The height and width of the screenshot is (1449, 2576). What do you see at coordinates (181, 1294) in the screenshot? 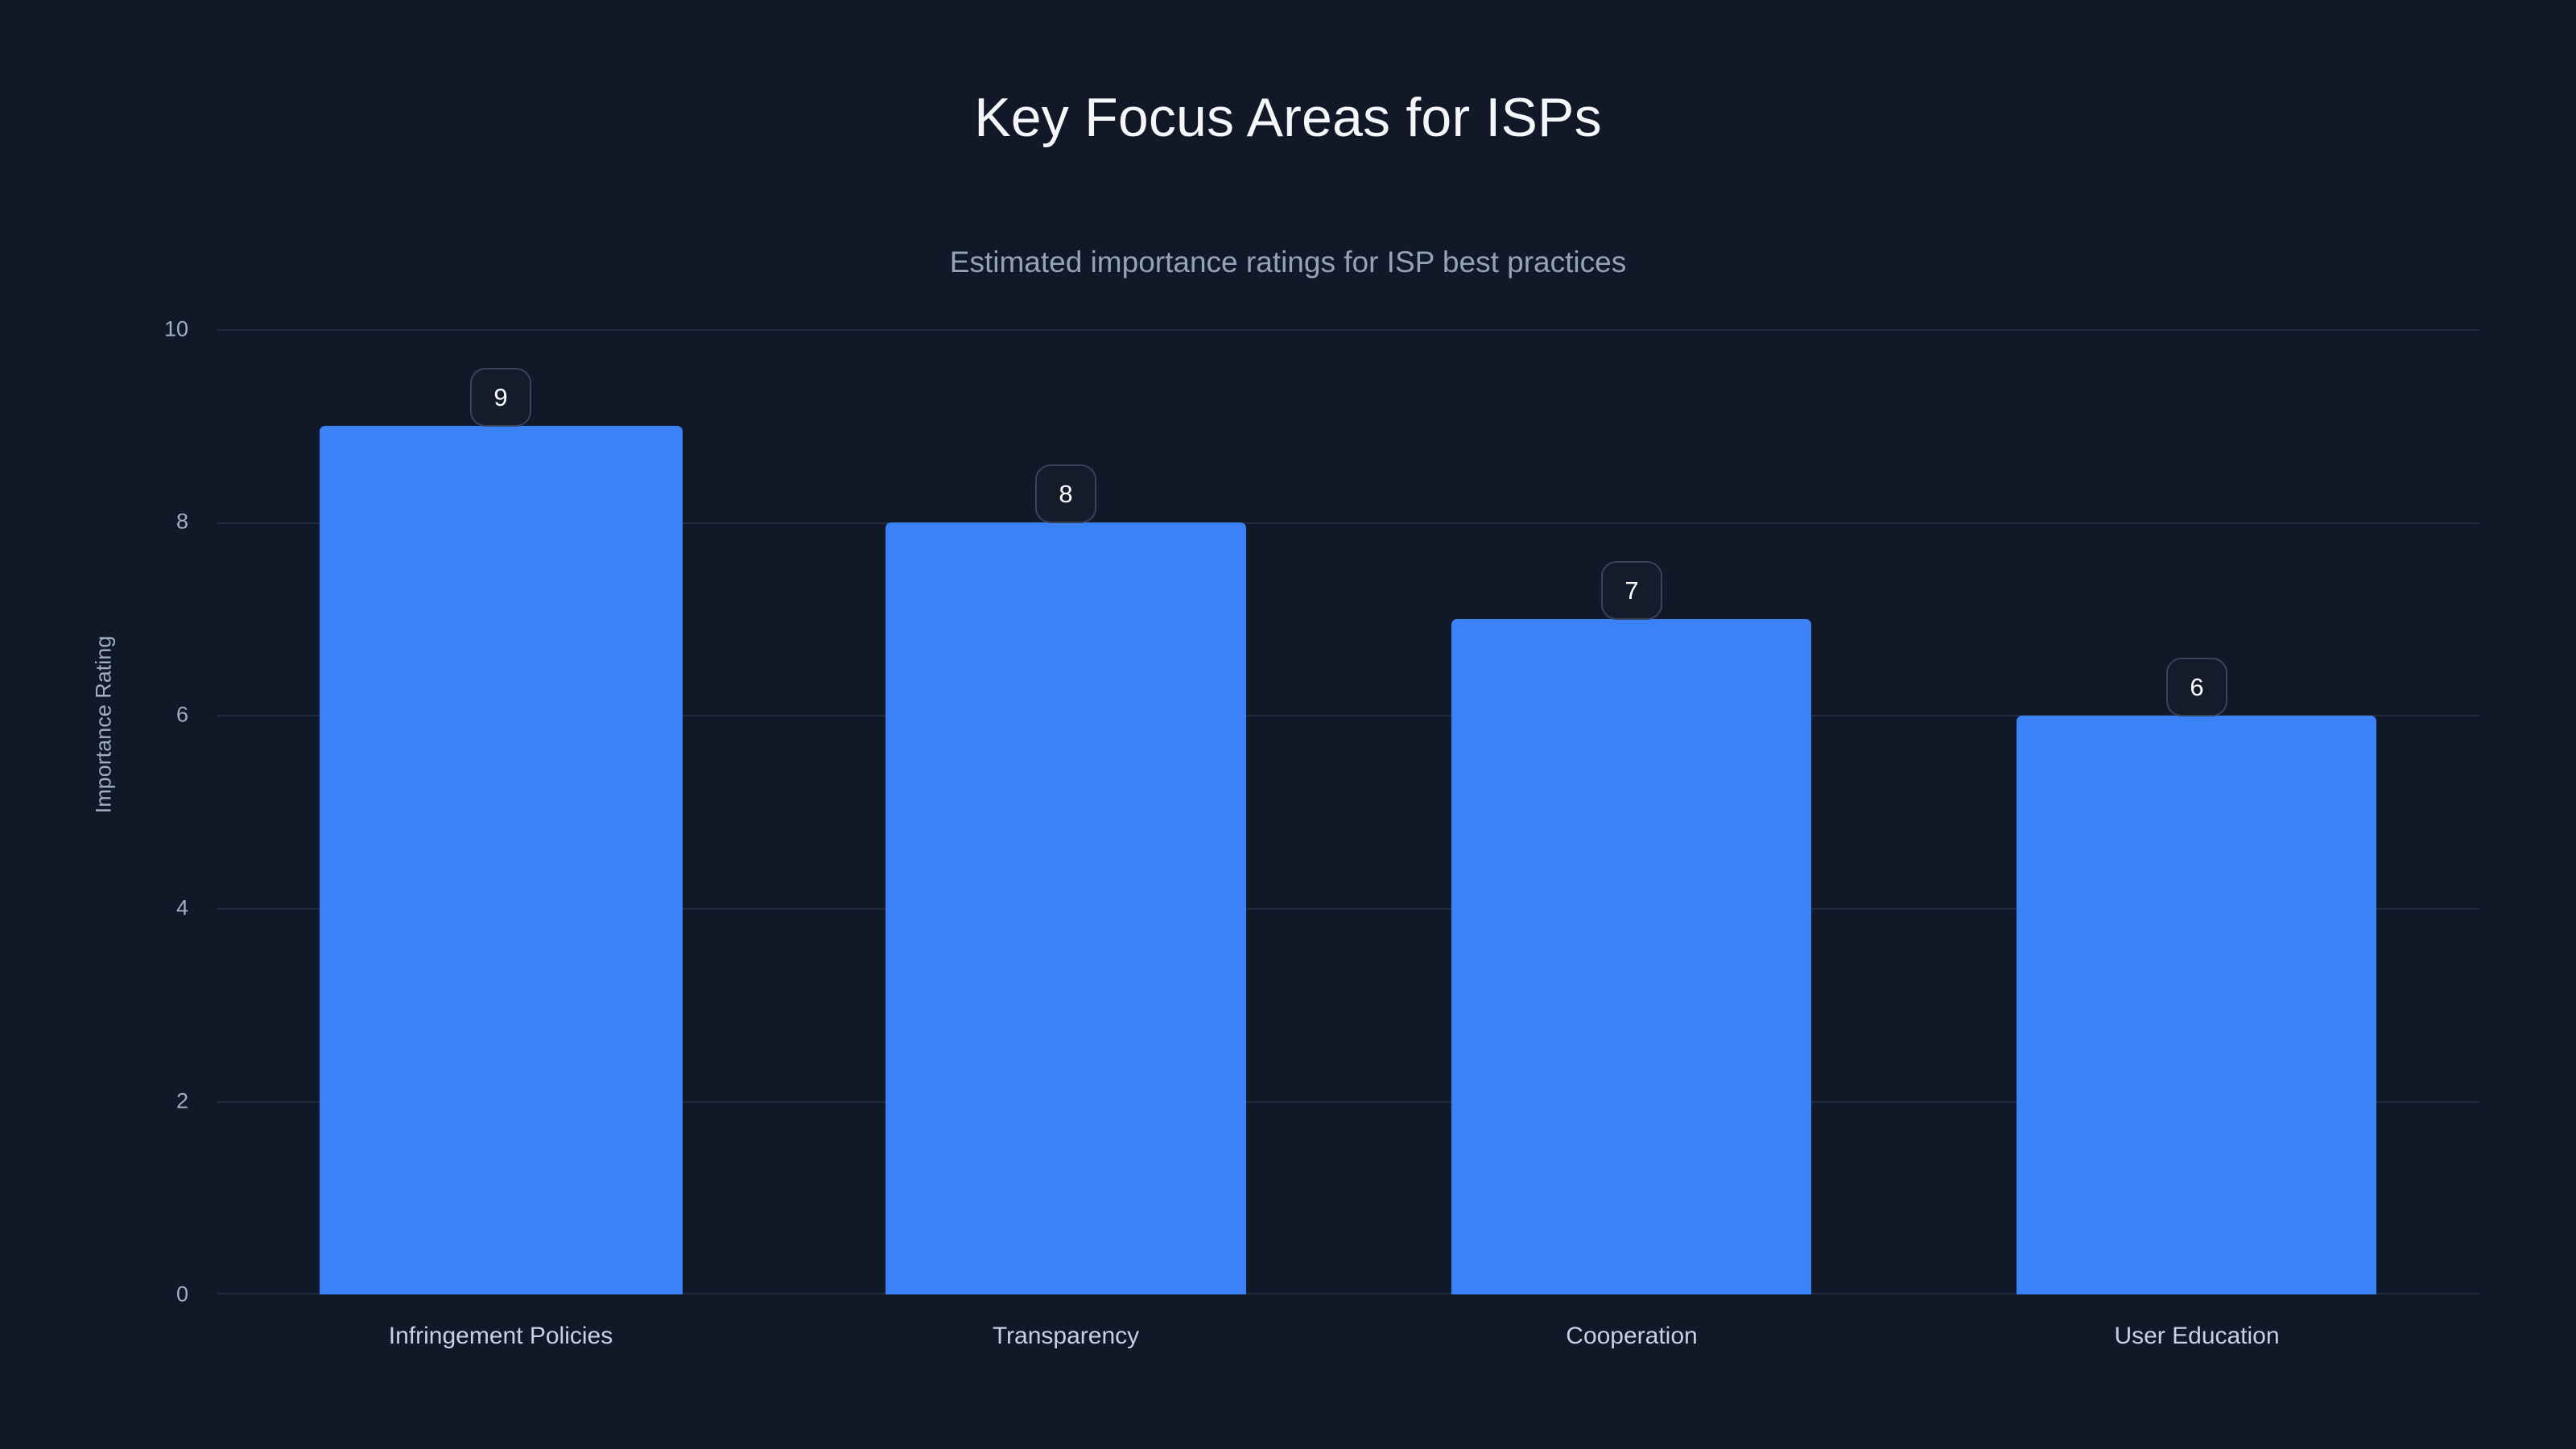
I see `y-tick-label: 0` at bounding box center [181, 1294].